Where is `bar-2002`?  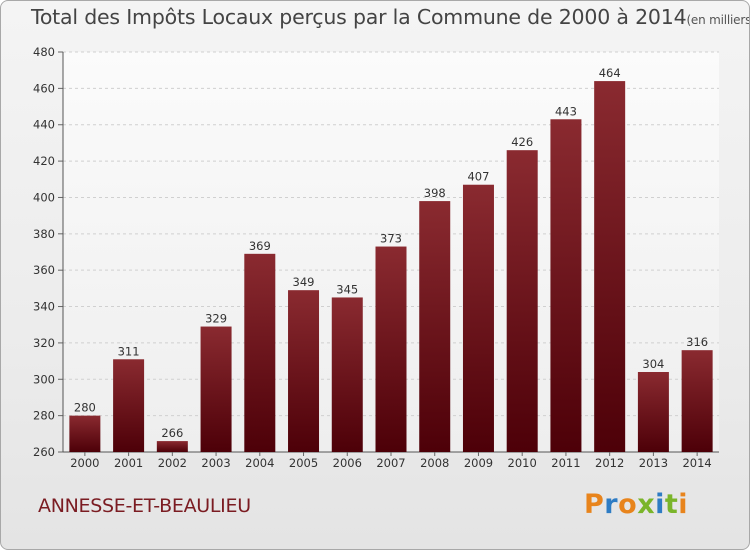 bar-2002 is located at coordinates (172, 446).